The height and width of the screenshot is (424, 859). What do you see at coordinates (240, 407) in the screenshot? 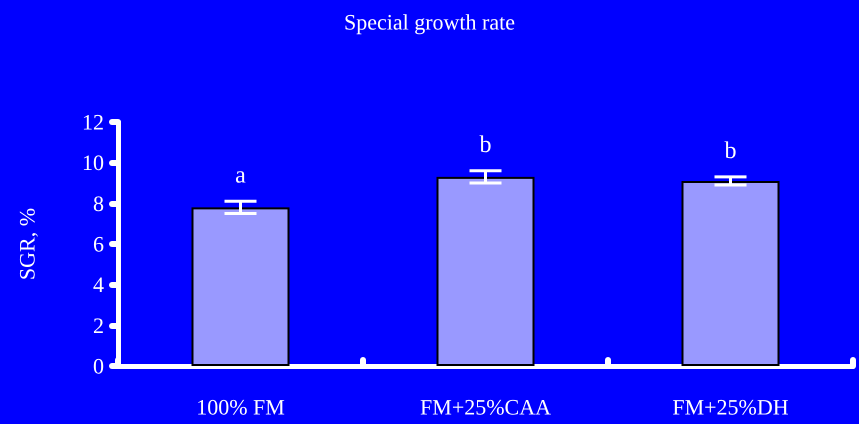
I see `x-tick-label: 100% FM` at bounding box center [240, 407].